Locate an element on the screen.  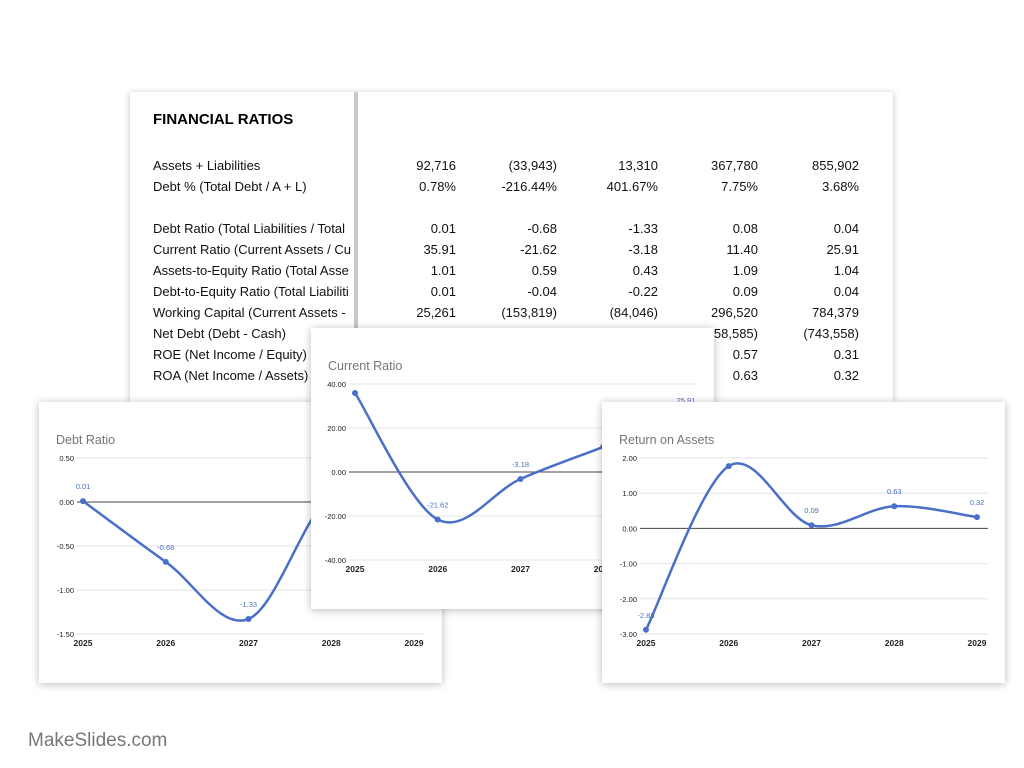
data-label: -21.62 is located at coordinates (437, 505).